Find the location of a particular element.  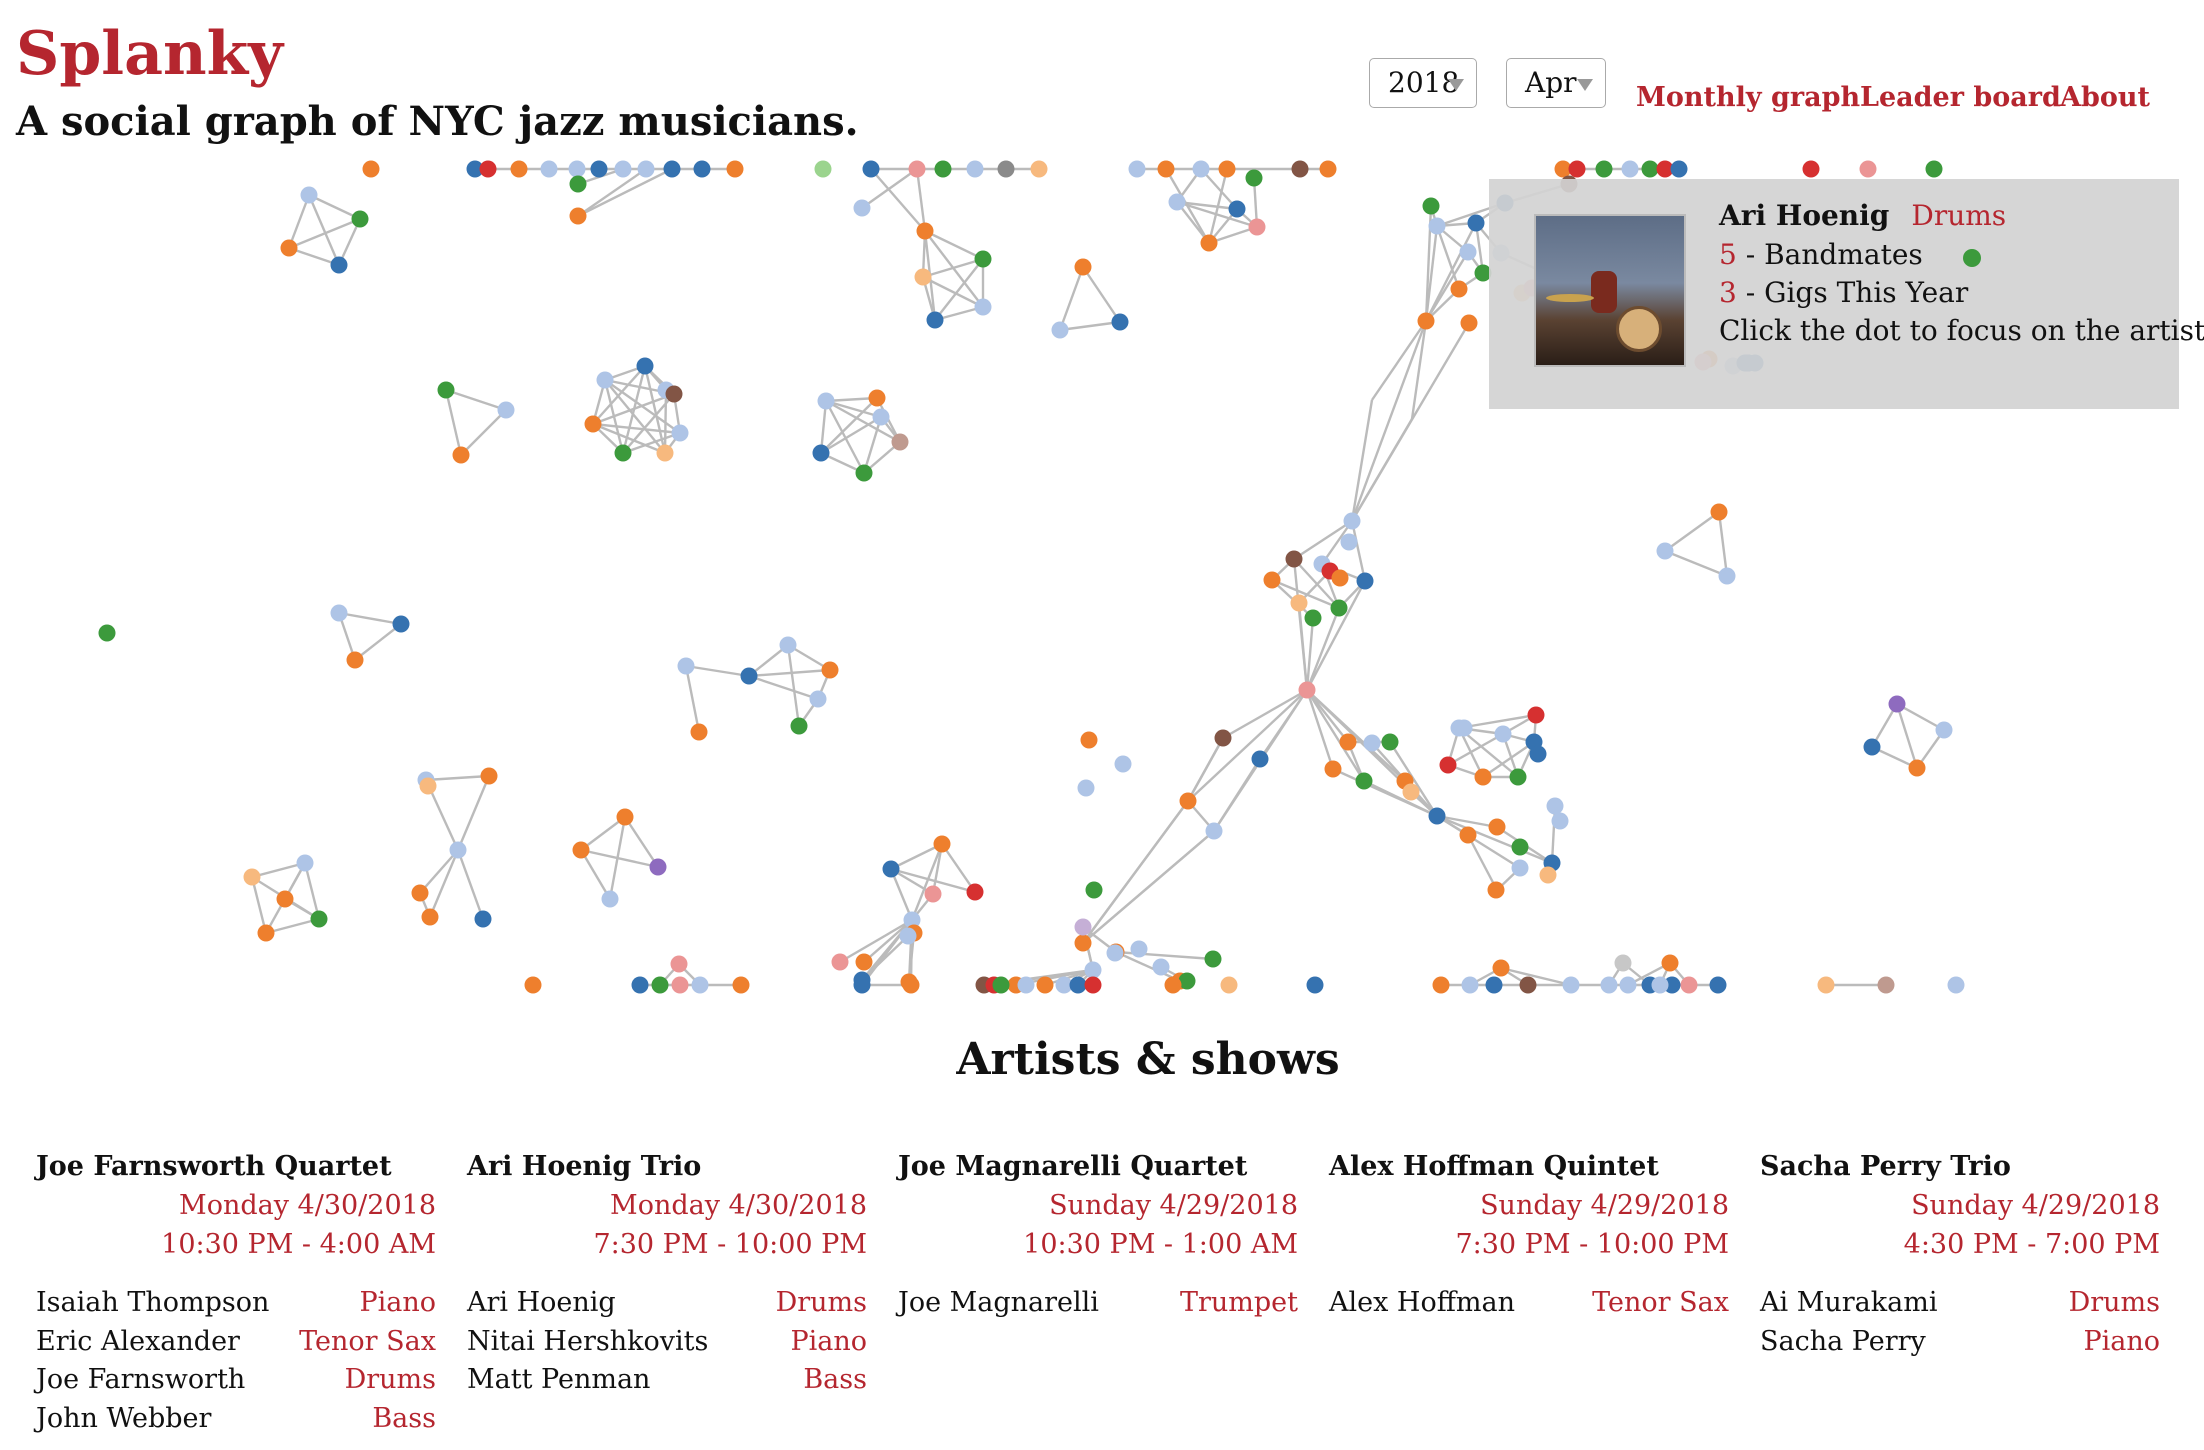

member-row: Ai Murakami Drums is located at coordinates (1960, 1303).